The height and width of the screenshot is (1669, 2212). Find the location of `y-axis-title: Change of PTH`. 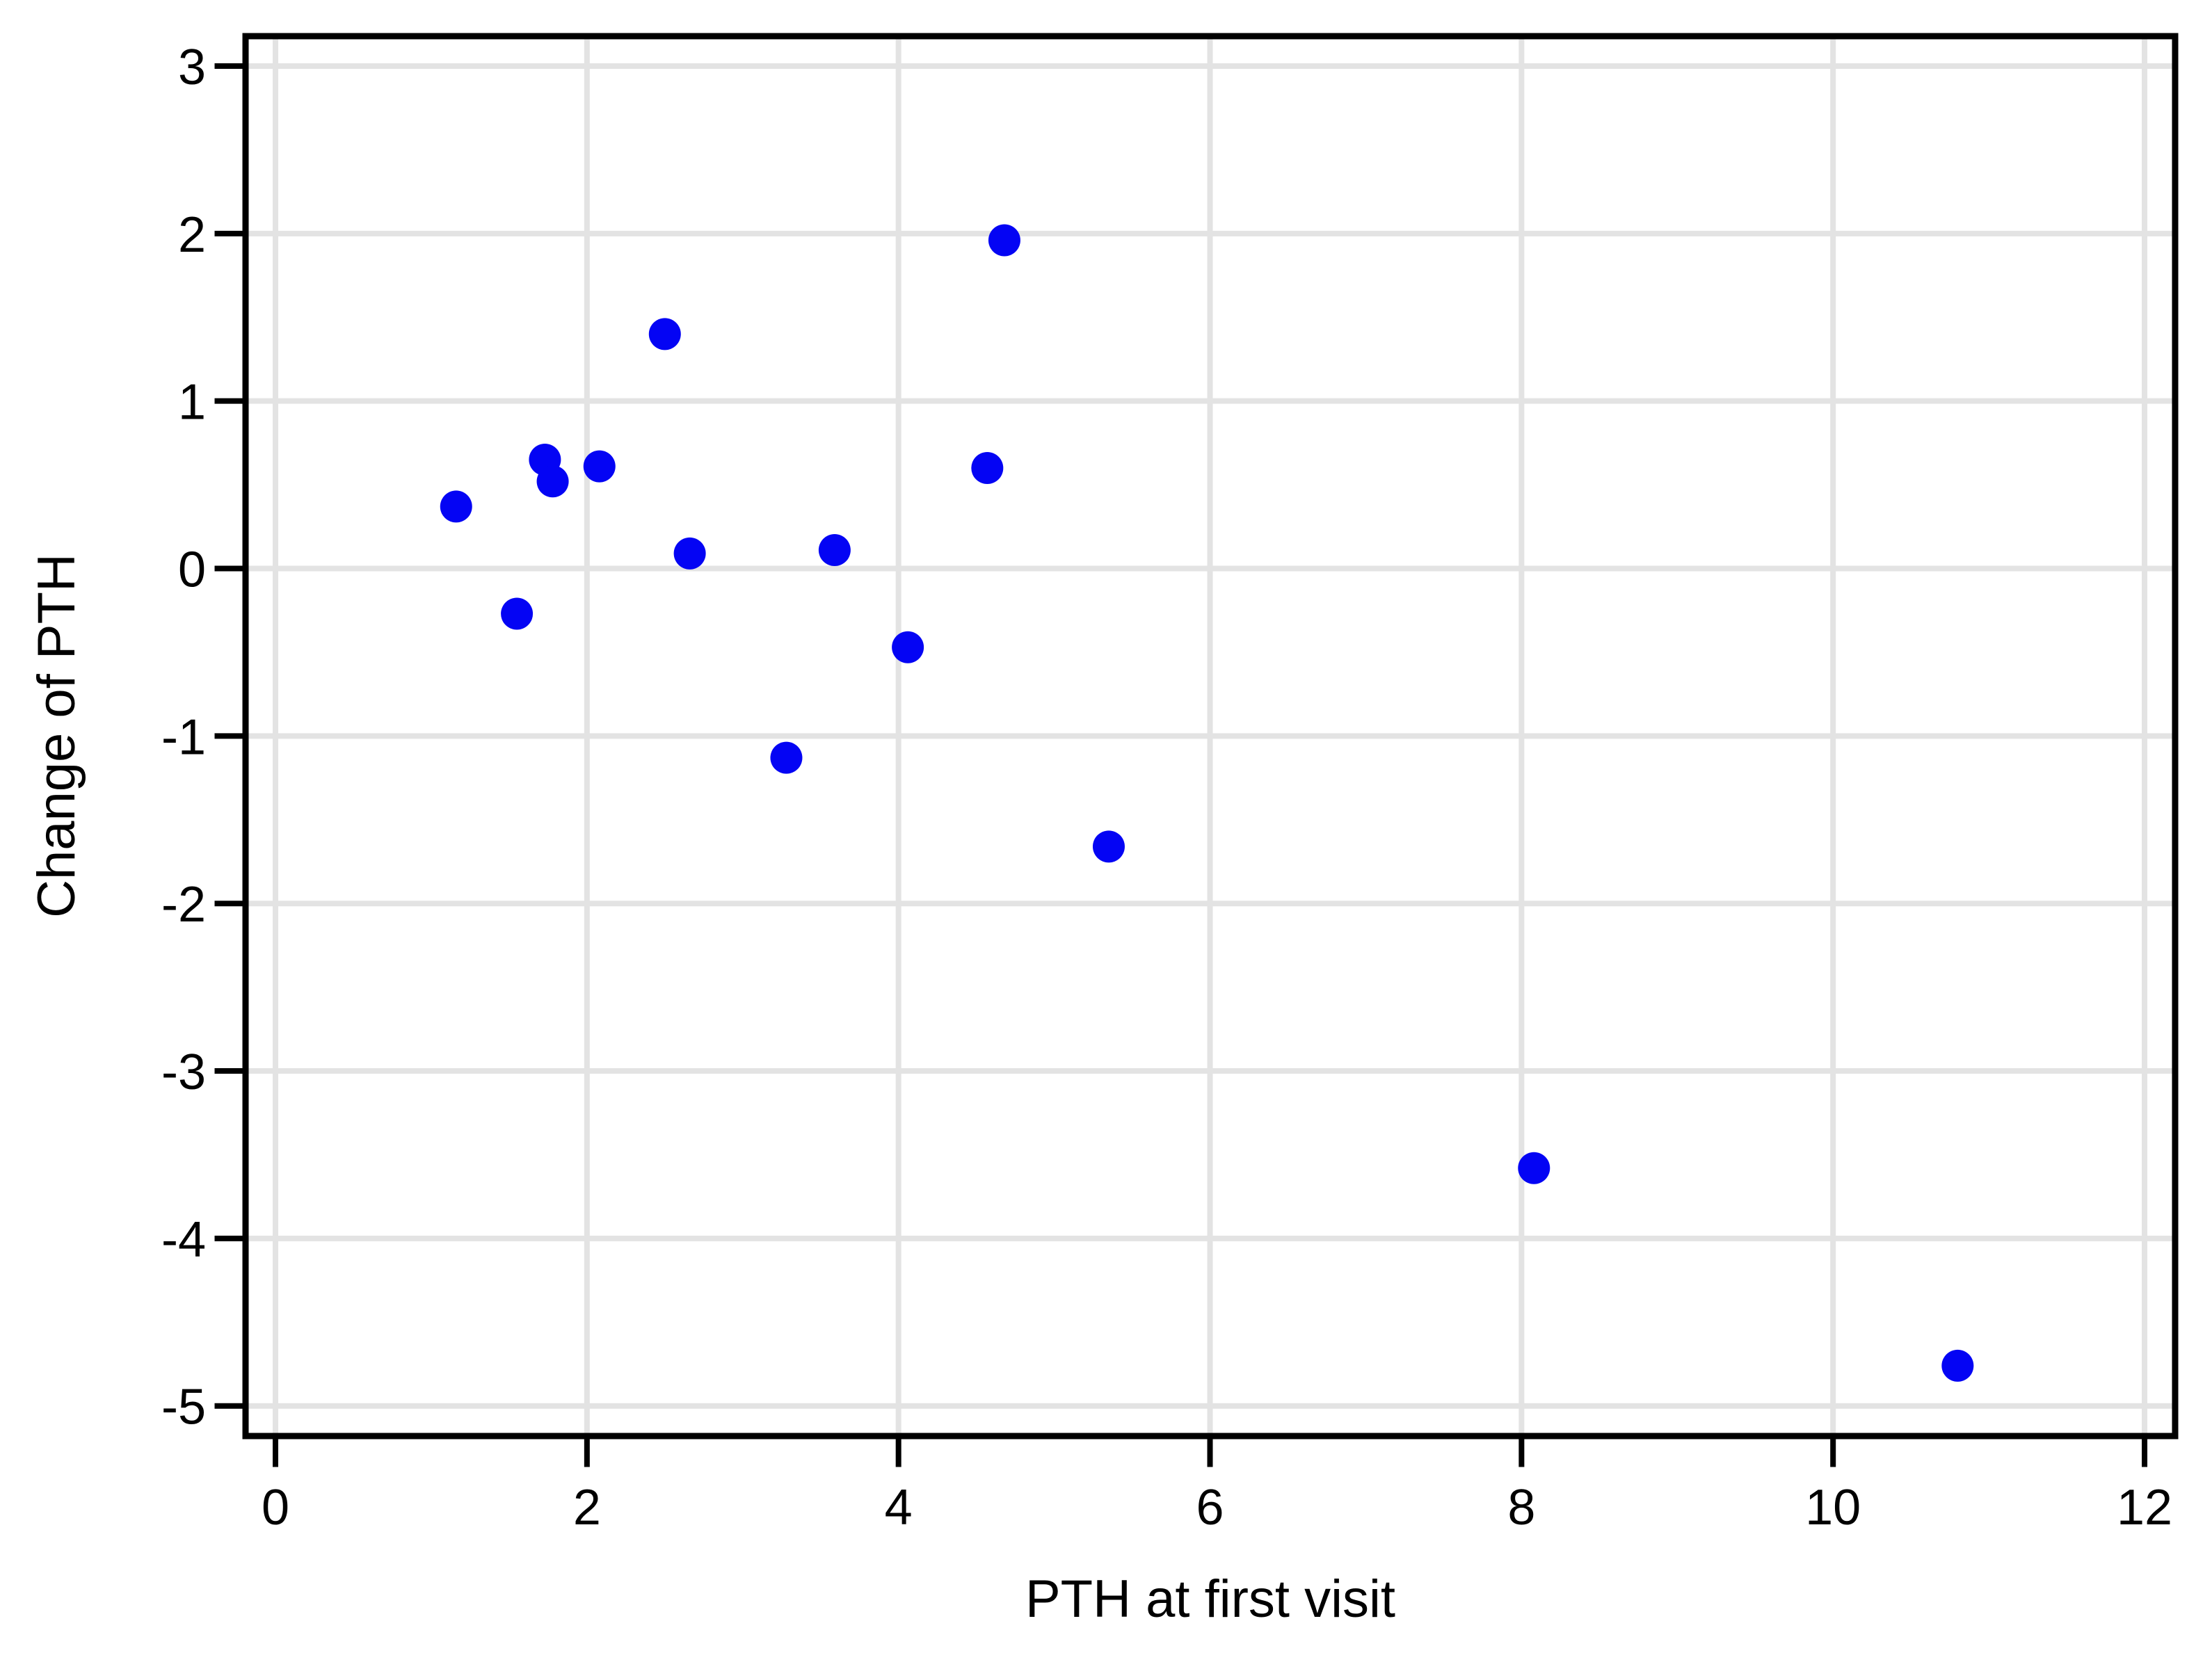

y-axis-title: Change of PTH is located at coordinates (56, 736).